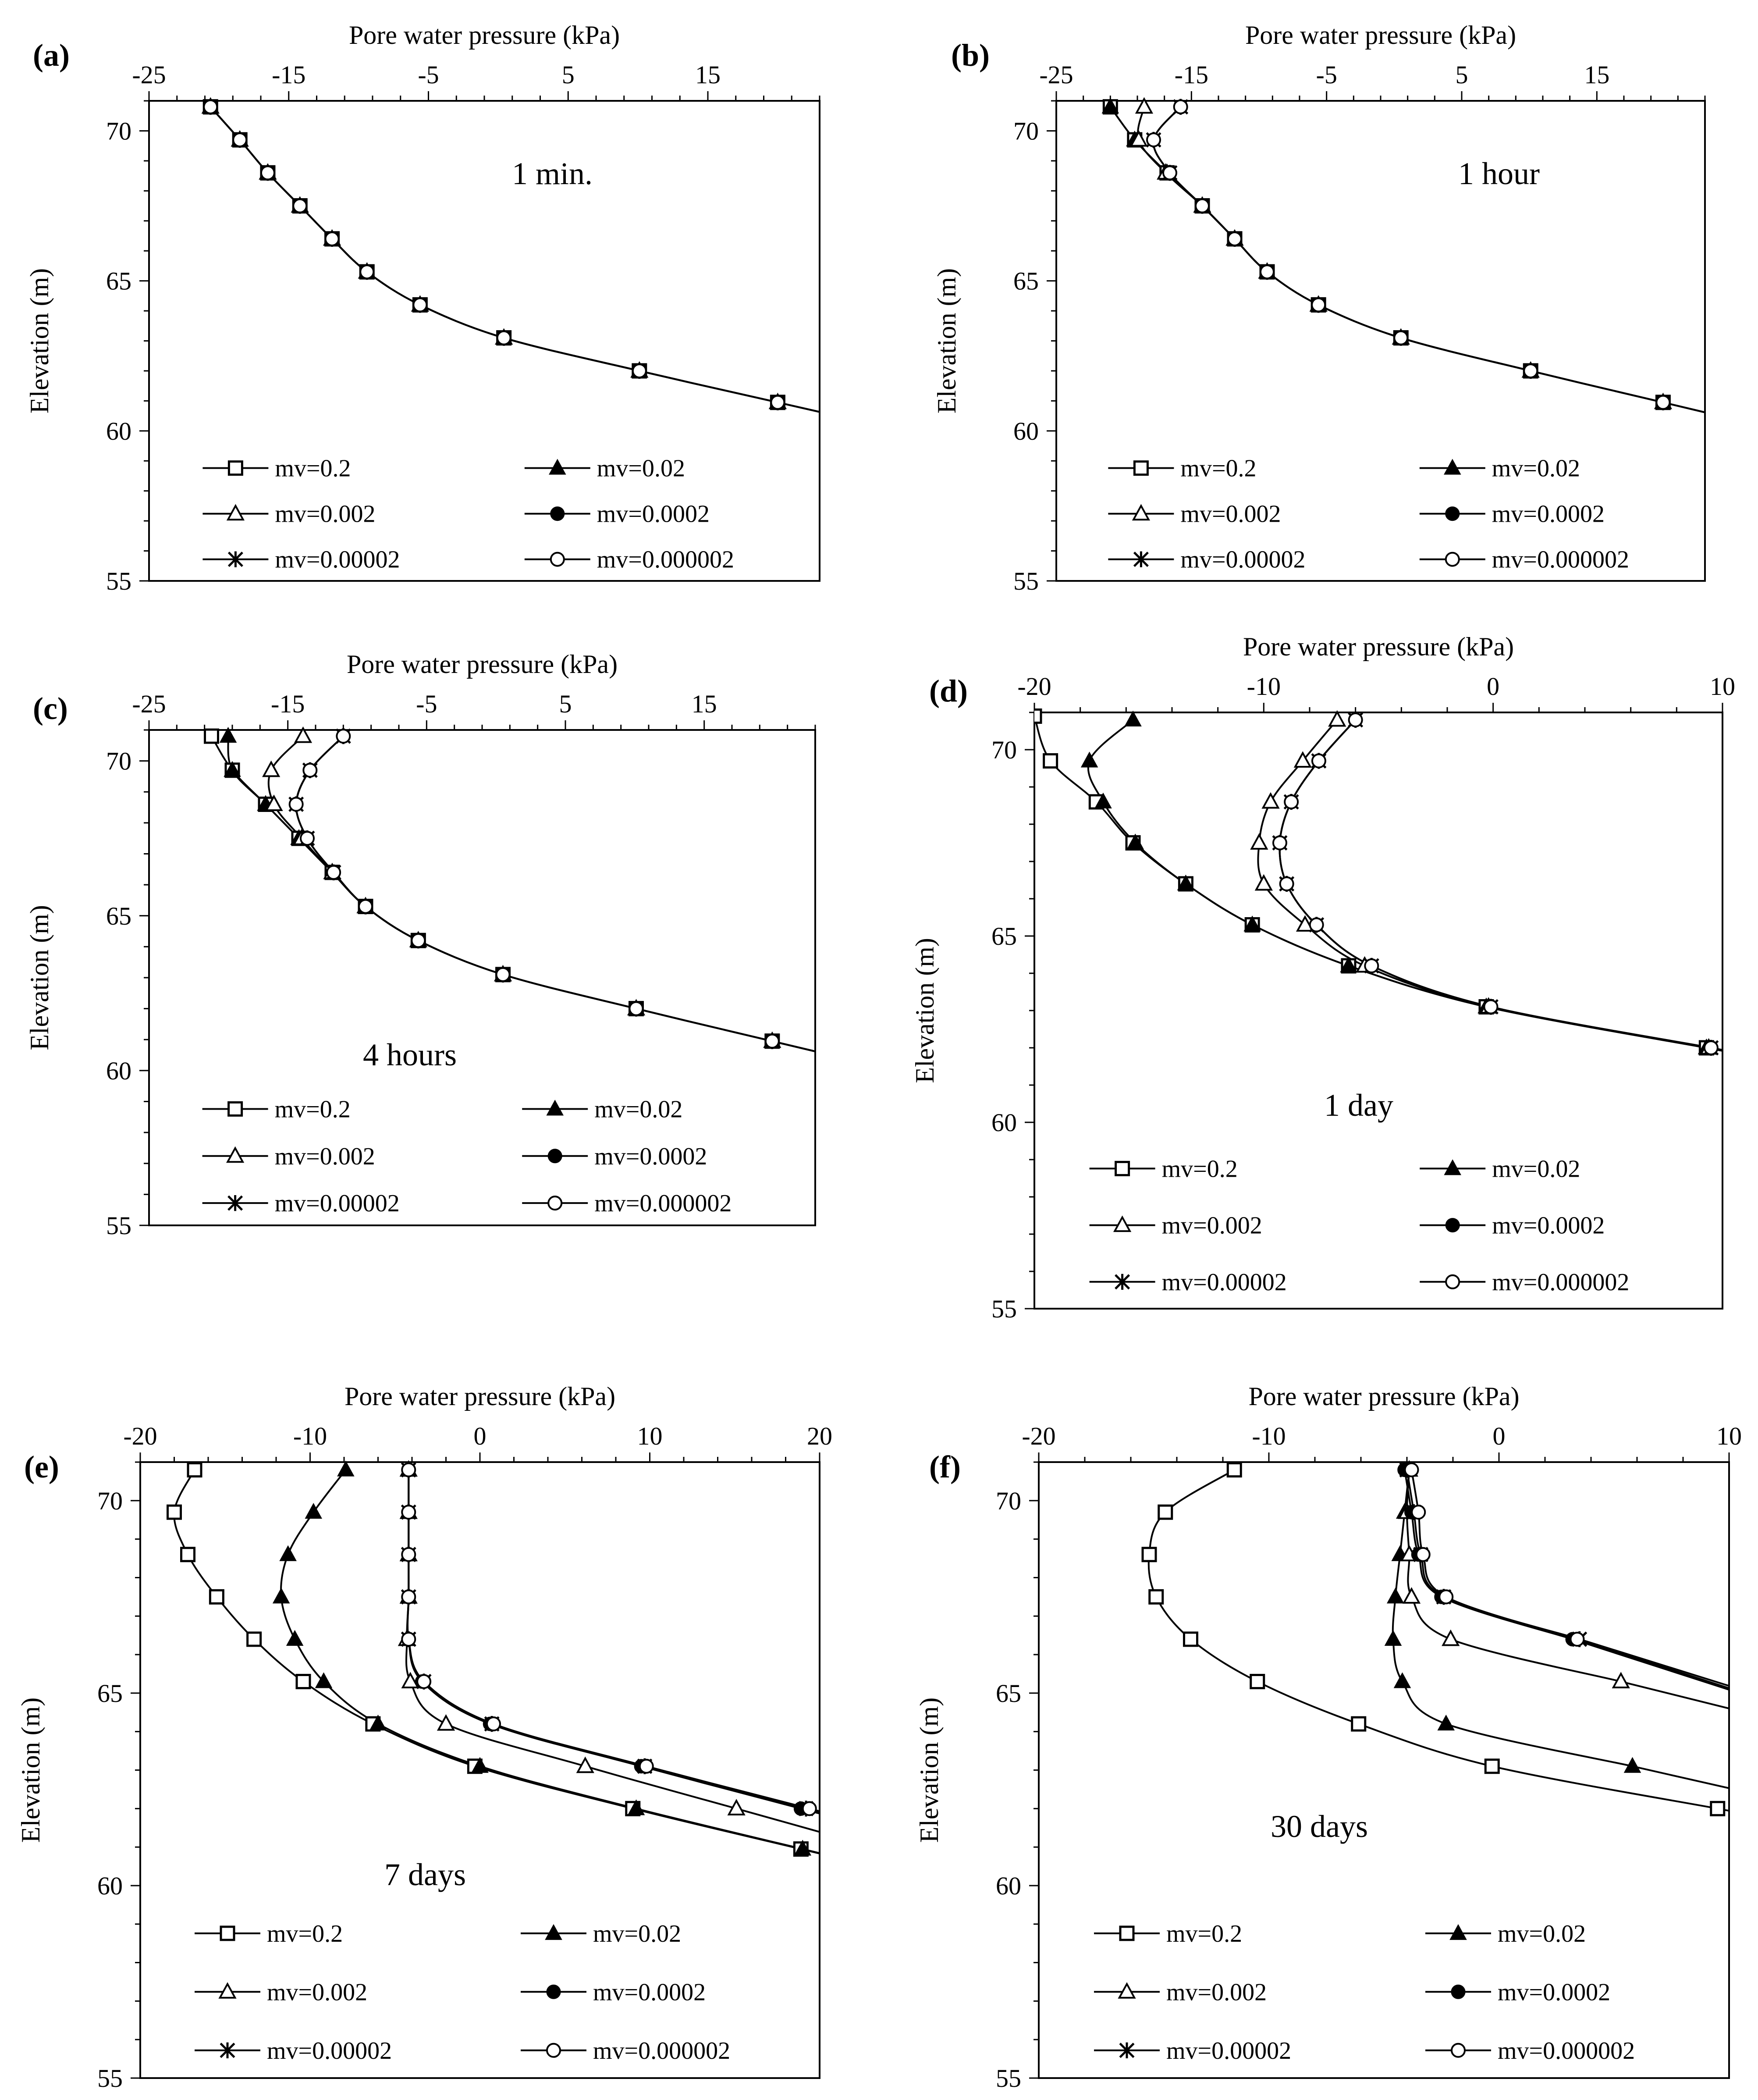 This screenshot has width=1758, height=2100. Describe the element at coordinates (1218, 468) in the screenshot. I see `legend-label: mv=0.2` at that location.